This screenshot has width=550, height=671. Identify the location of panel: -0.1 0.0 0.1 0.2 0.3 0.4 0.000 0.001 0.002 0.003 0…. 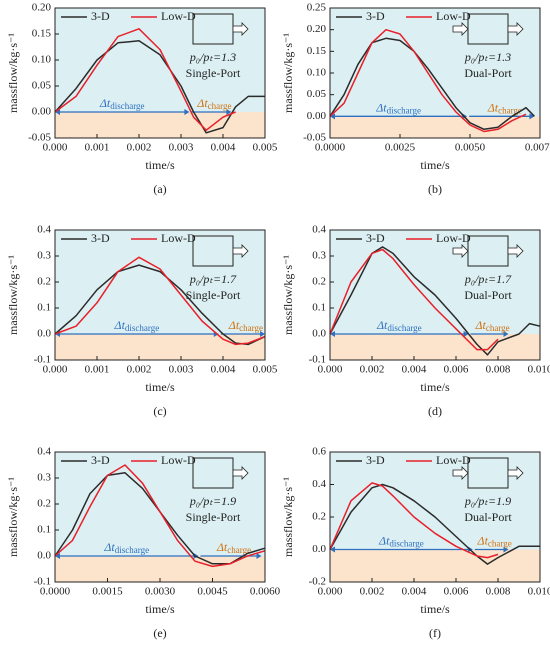
(142, 321).